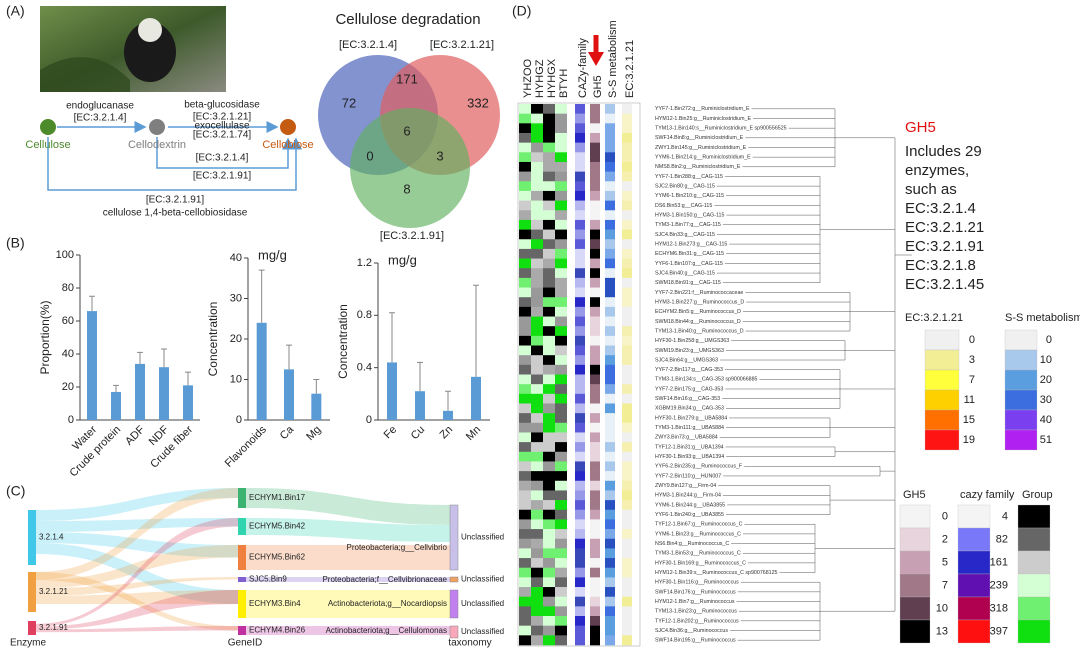  What do you see at coordinates (272, 254) in the screenshot?
I see `unit-label: mg/g` at bounding box center [272, 254].